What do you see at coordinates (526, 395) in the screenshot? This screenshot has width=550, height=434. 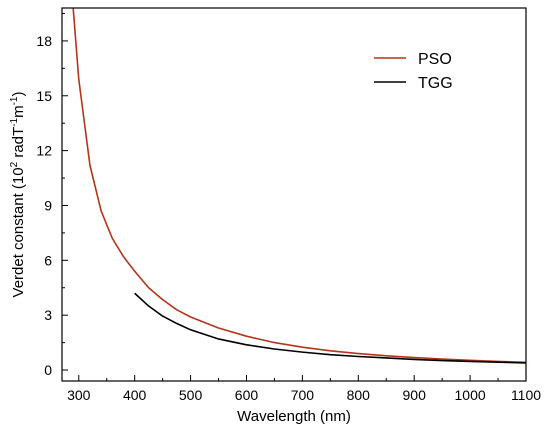 I see `x-tick-label: 1100` at bounding box center [526, 395].